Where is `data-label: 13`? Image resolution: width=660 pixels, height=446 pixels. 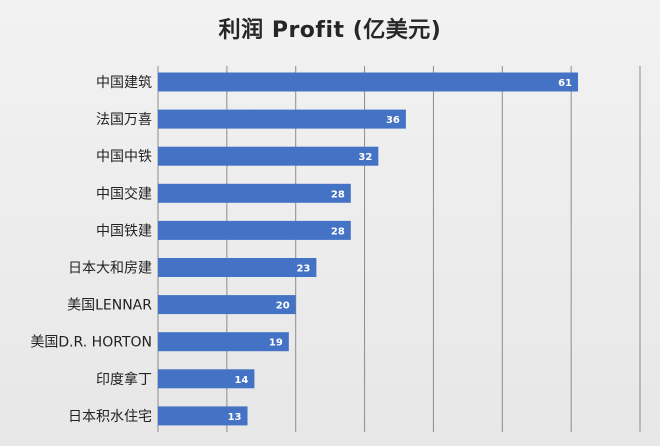
data-label: 13 is located at coordinates (235, 417).